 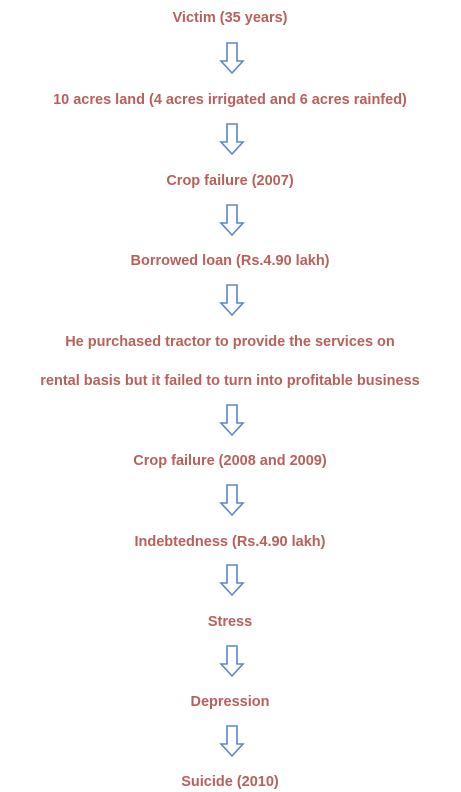 What do you see at coordinates (229, 181) in the screenshot?
I see `node-label: Crop failure (2007)` at bounding box center [229, 181].